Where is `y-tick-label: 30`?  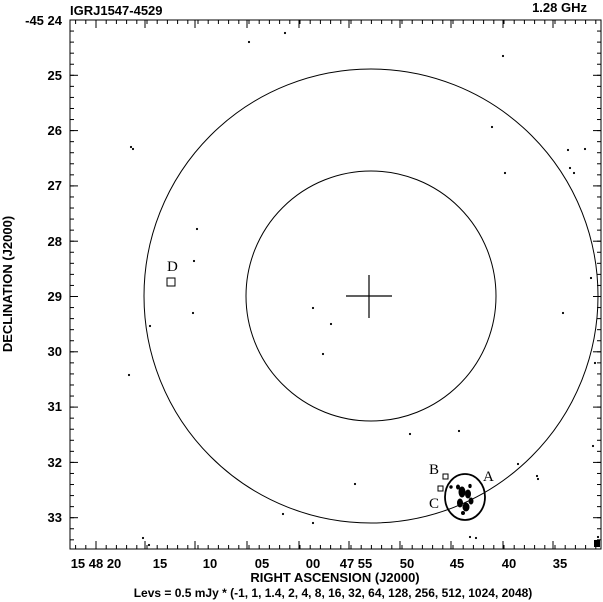
y-tick-label: 30 is located at coordinates (55, 351).